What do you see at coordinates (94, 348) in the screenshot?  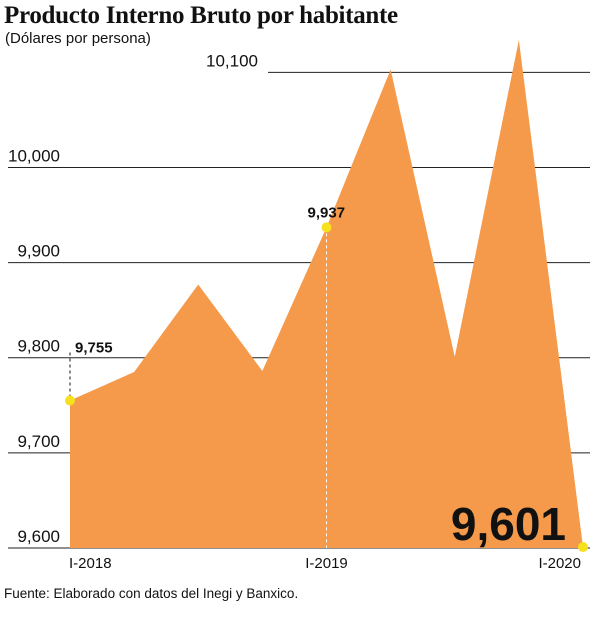 I see `data-label-9,755: 9,755` at bounding box center [94, 348].